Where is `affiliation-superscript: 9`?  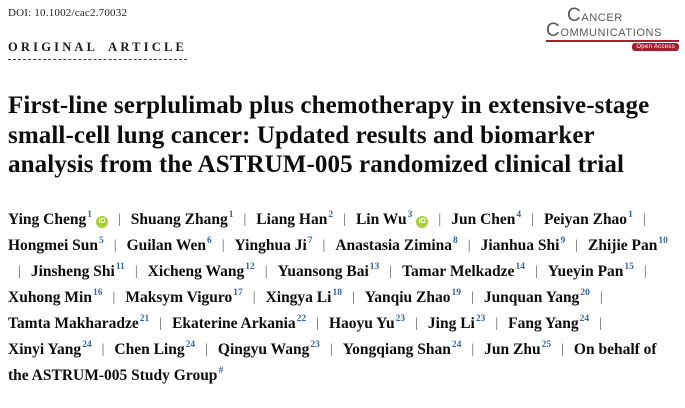 affiliation-superscript: 9 is located at coordinates (563, 241).